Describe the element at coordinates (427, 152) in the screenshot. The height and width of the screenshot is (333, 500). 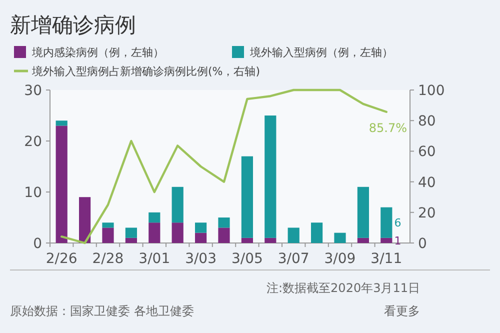
I see `y2-tick-label: 60` at that location.